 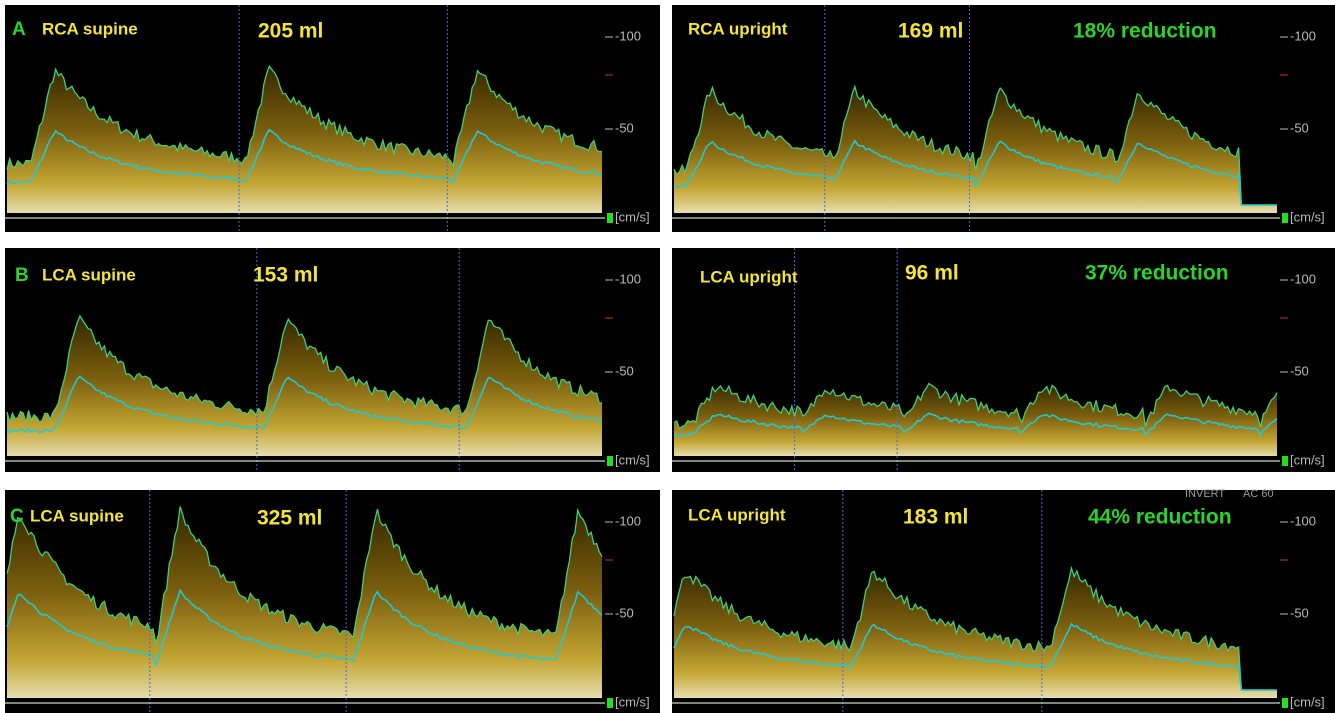 What do you see at coordinates (1145, 31) in the screenshot?
I see `panel-reduction: 18% reduction` at bounding box center [1145, 31].